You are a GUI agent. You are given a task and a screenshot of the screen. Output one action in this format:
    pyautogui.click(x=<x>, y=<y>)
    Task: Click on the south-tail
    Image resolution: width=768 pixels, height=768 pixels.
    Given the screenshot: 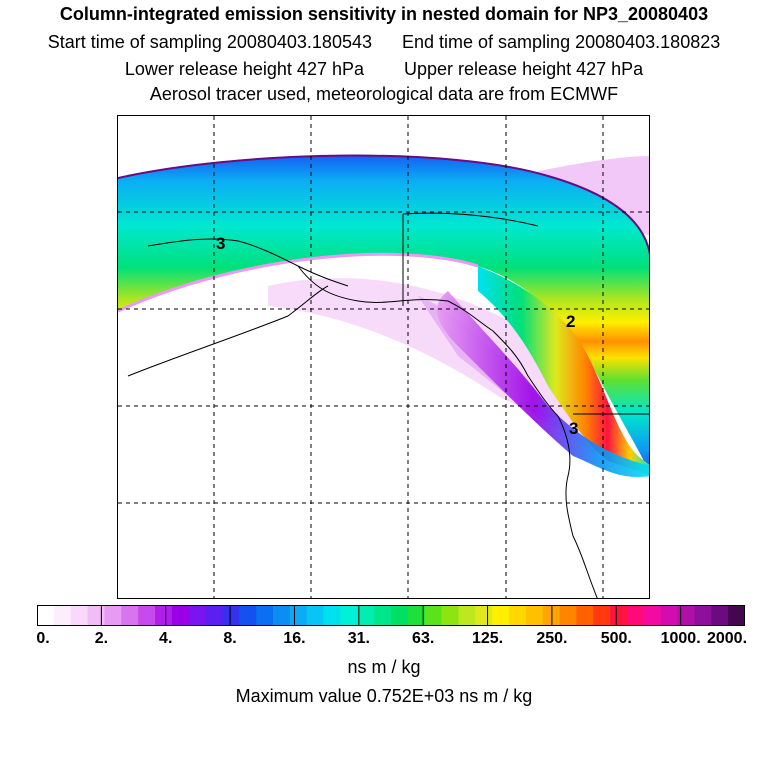 What is the action you would take?
    pyautogui.click(x=543, y=384)
    